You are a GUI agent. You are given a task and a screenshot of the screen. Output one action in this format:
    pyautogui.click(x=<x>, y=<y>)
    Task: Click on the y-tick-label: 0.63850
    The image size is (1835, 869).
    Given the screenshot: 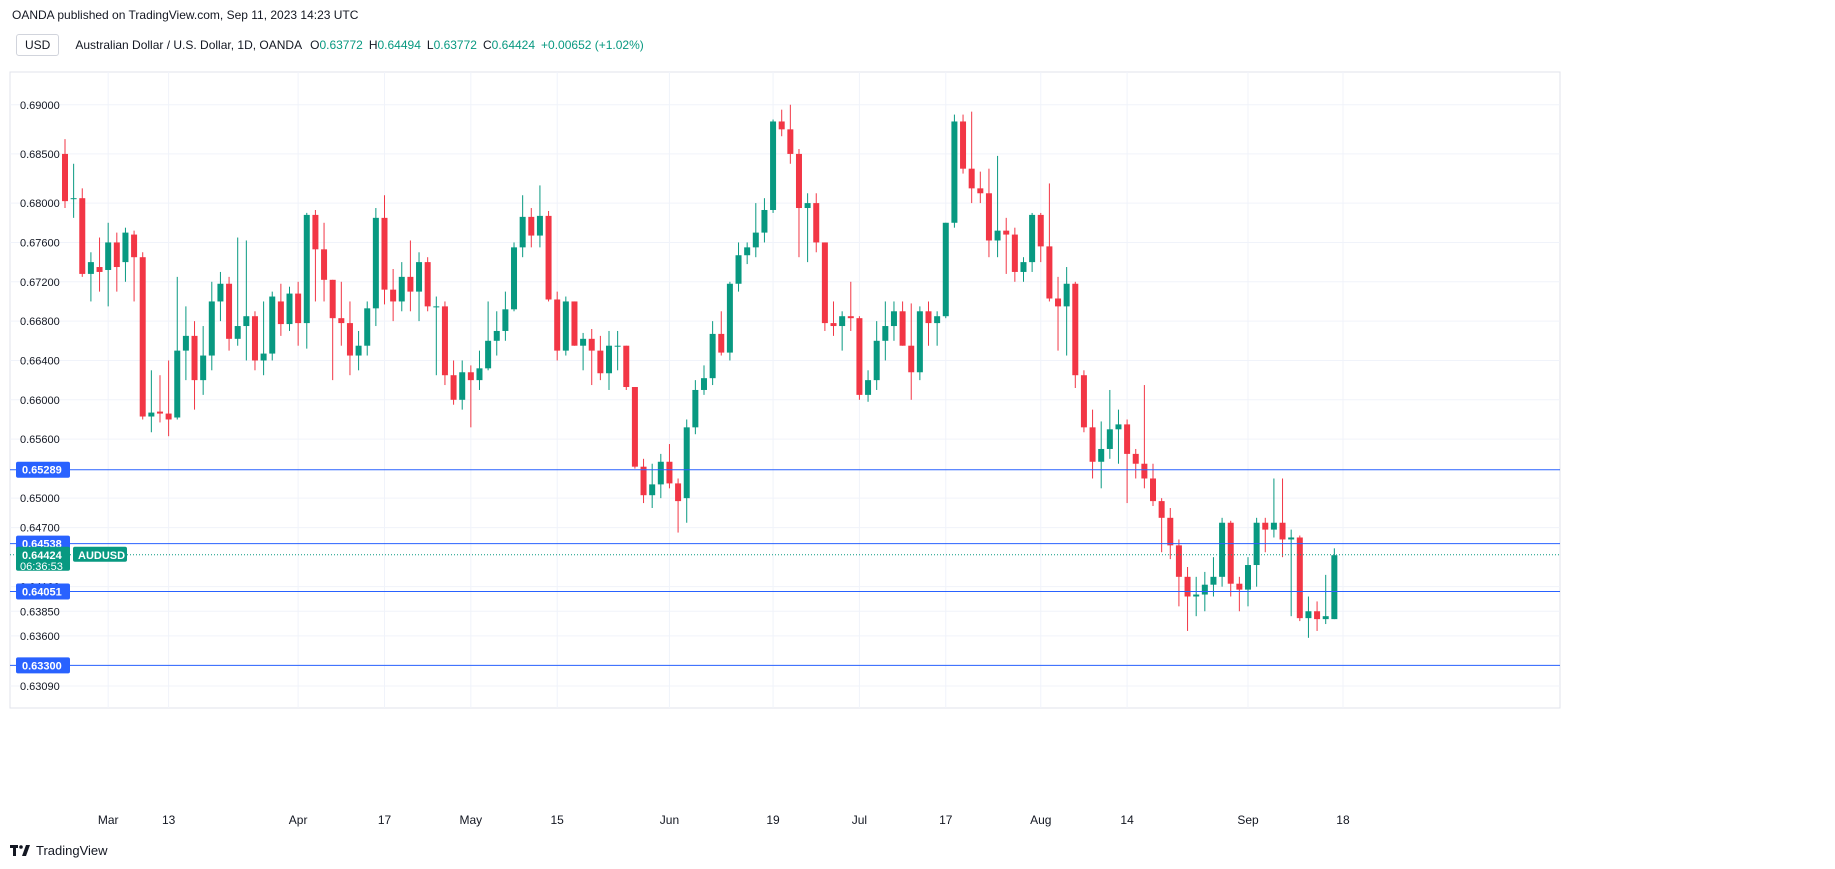 What is the action you would take?
    pyautogui.click(x=40, y=612)
    